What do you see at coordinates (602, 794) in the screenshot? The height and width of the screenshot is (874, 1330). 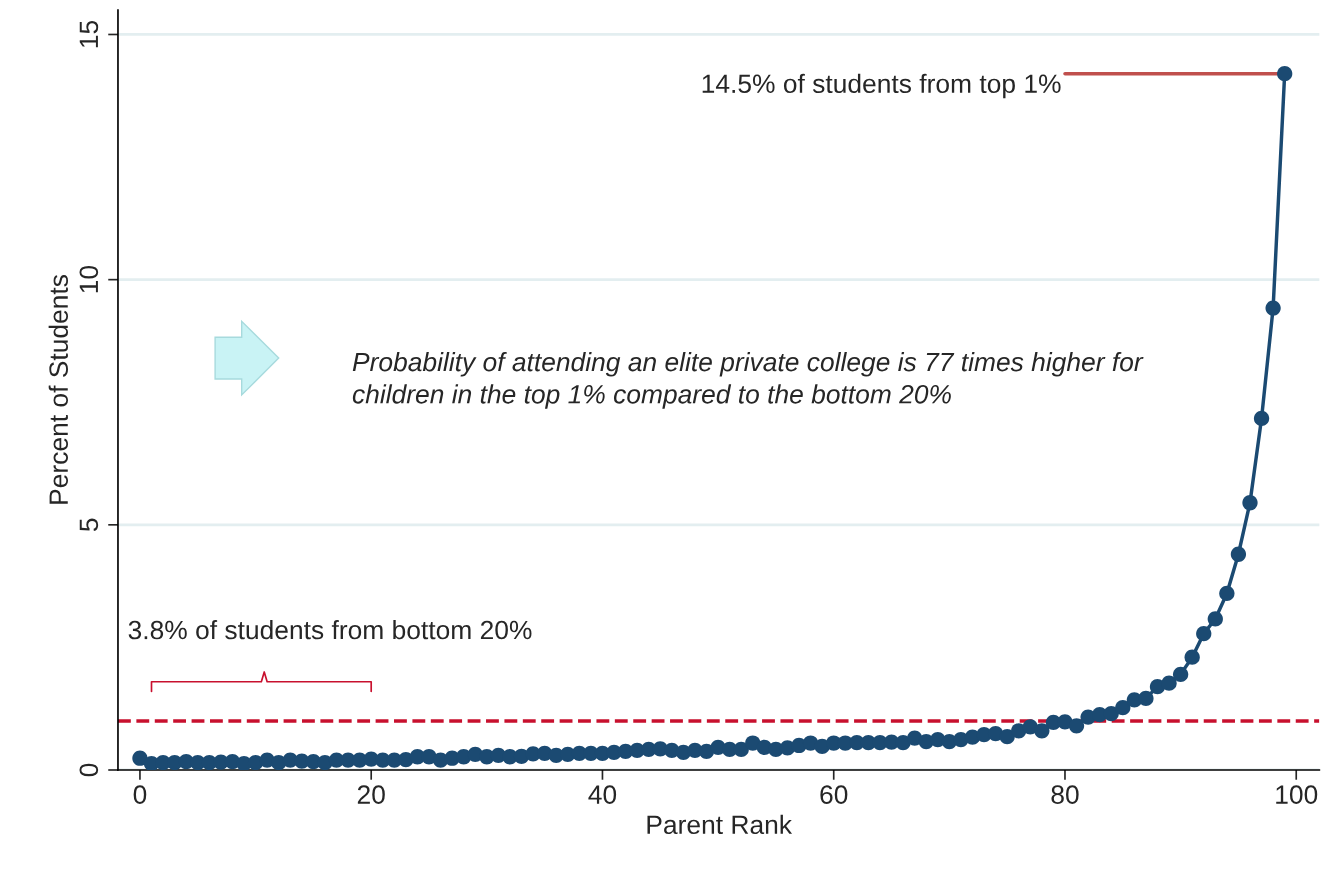 I see `x-tick-label: 40` at bounding box center [602, 794].